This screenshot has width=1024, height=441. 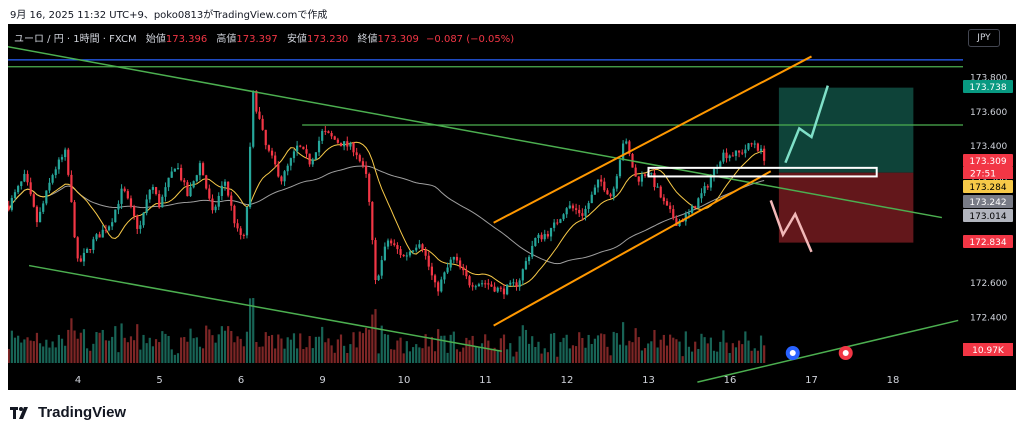 What do you see at coordinates (387, 330) in the screenshot?
I see `volume-bars` at bounding box center [387, 330].